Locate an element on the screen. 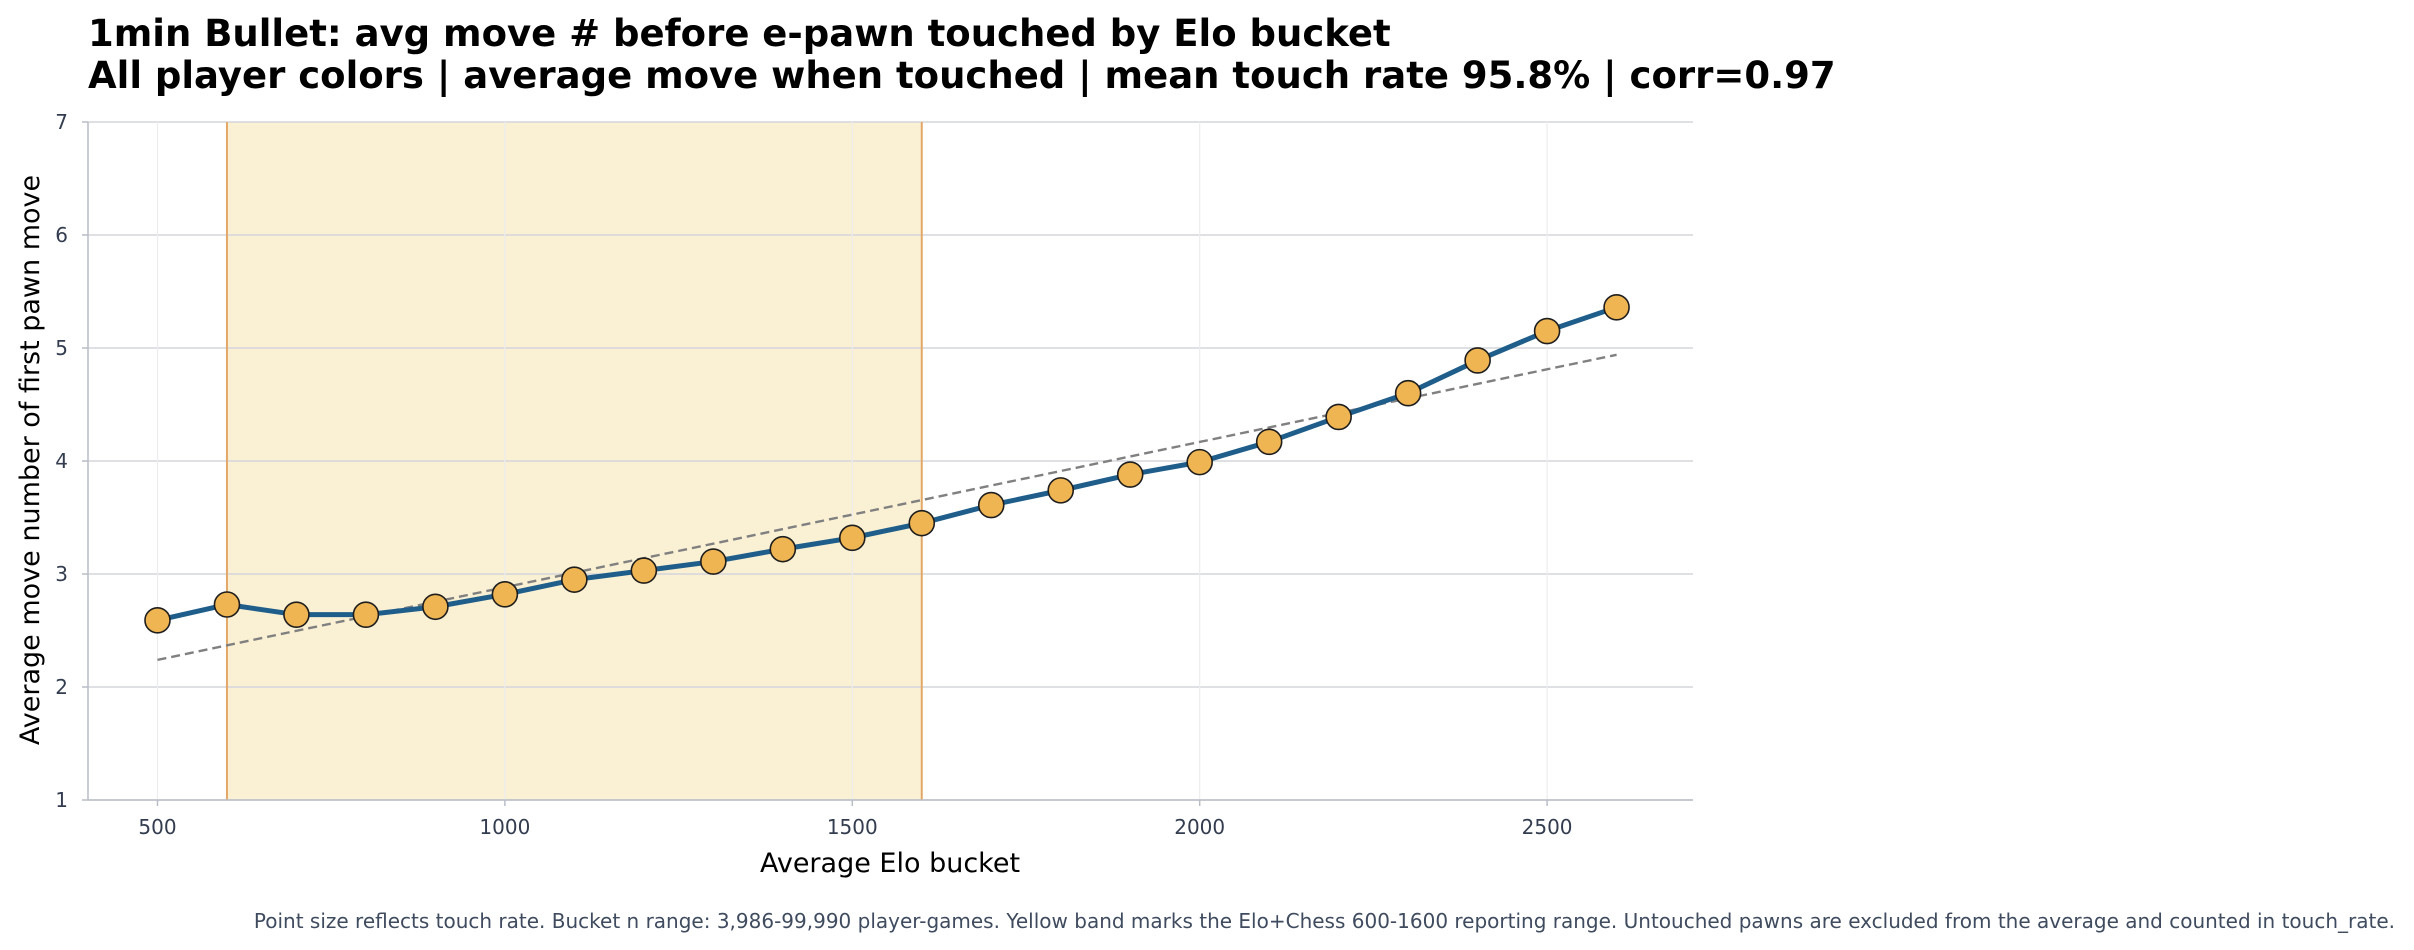 The width and height of the screenshot is (2414, 950). y-axis-label: Average move number of first pawn move is located at coordinates (30, 460).